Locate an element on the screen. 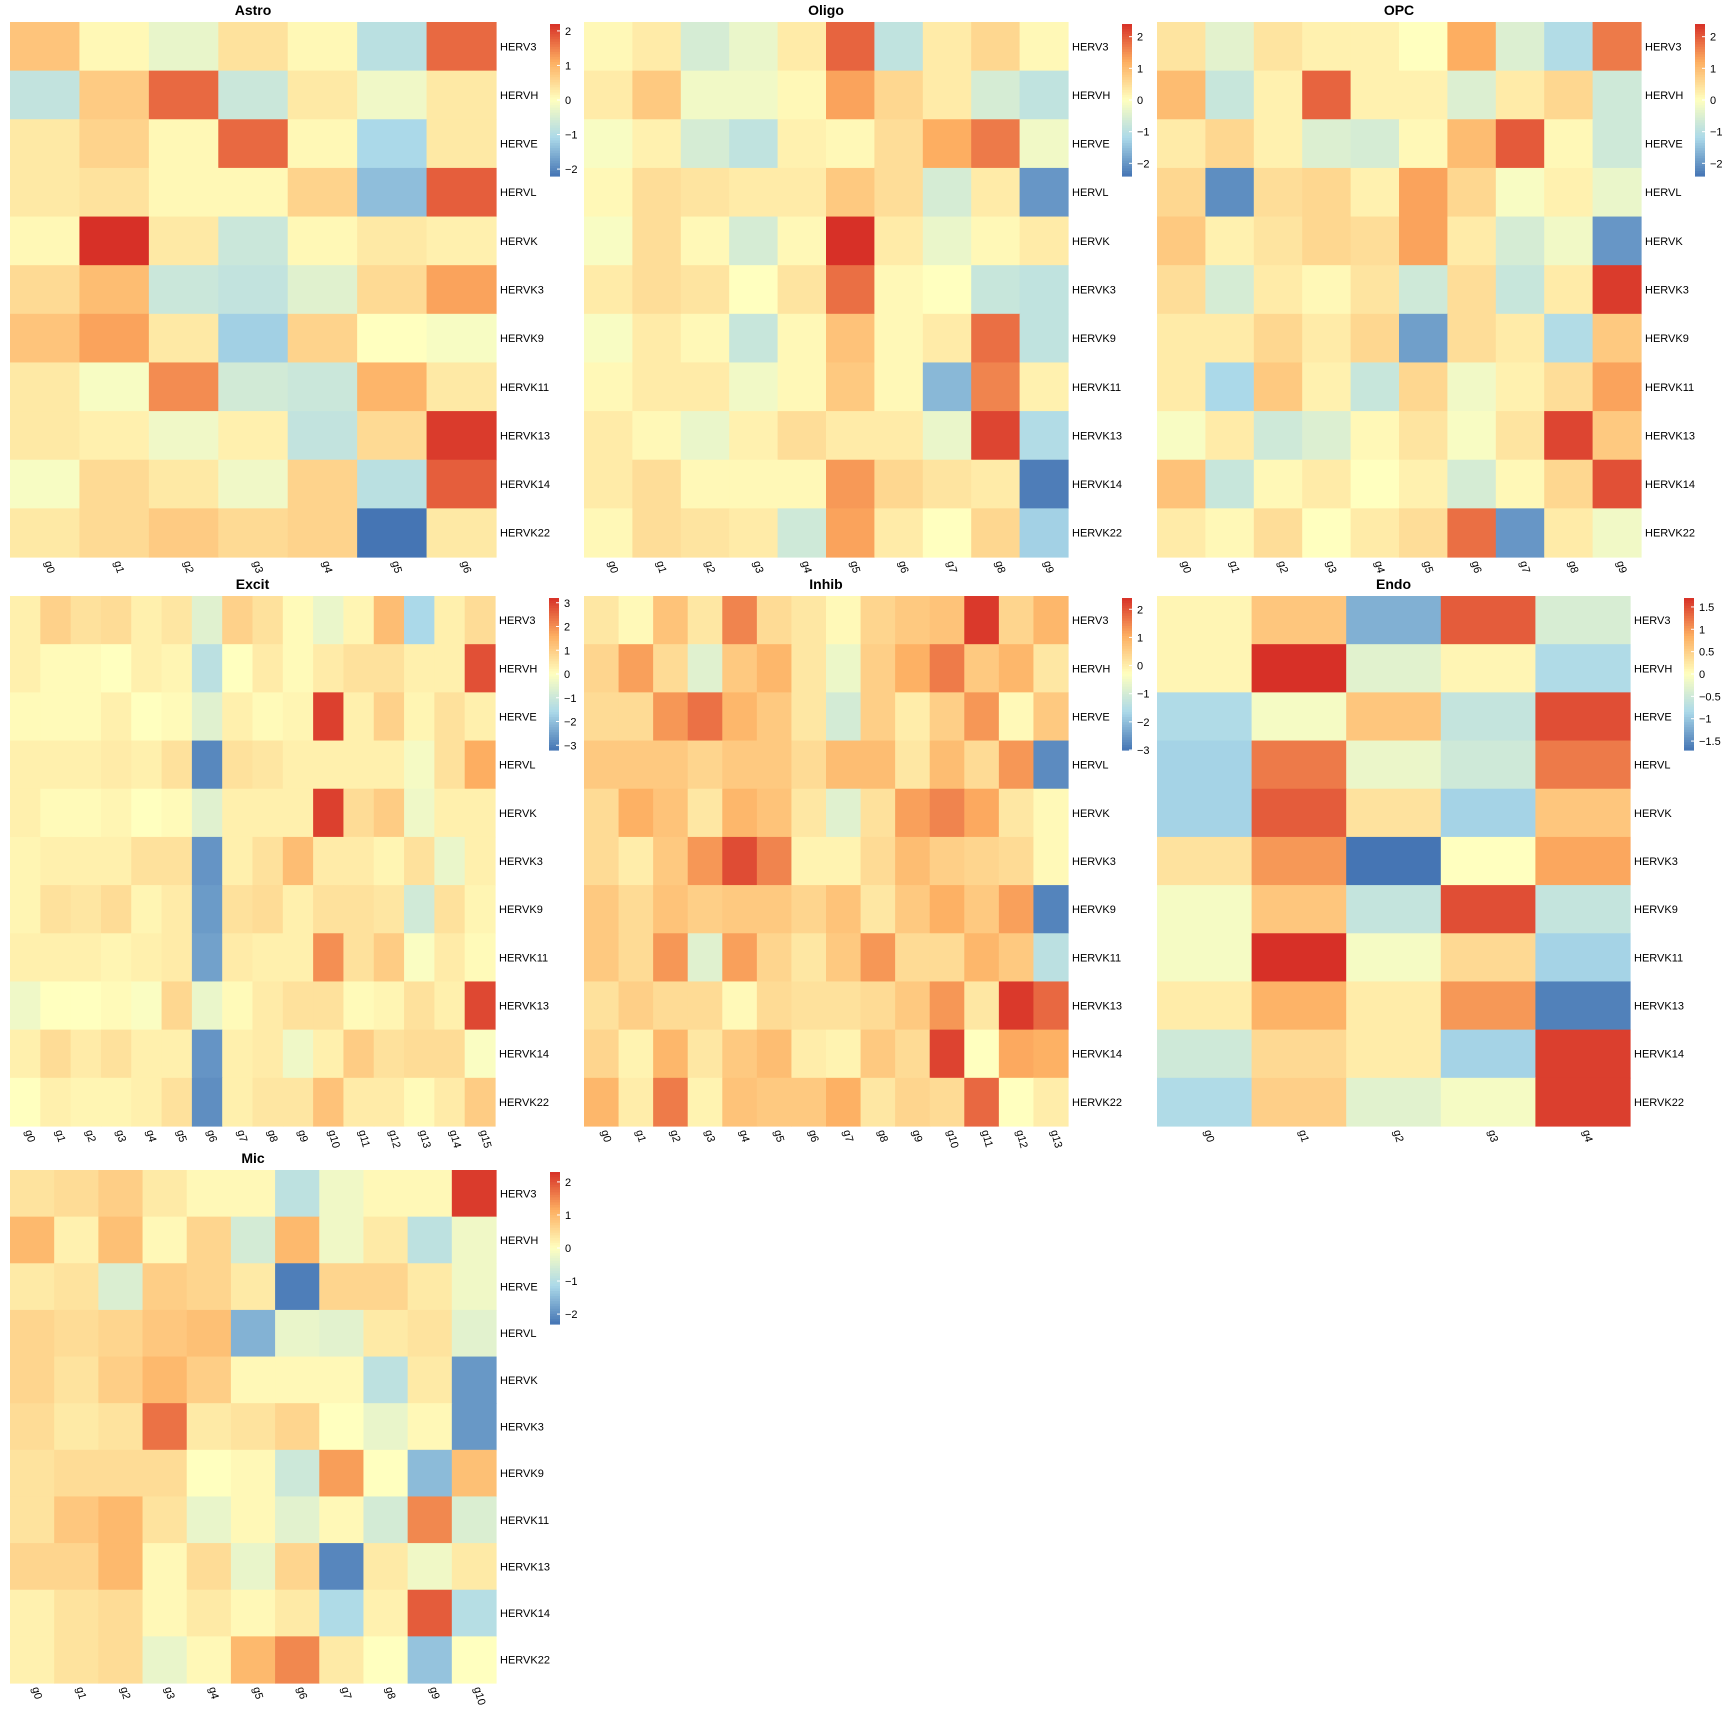 The width and height of the screenshot is (1728, 1728). column-label: g0 is located at coordinates (1185, 567).